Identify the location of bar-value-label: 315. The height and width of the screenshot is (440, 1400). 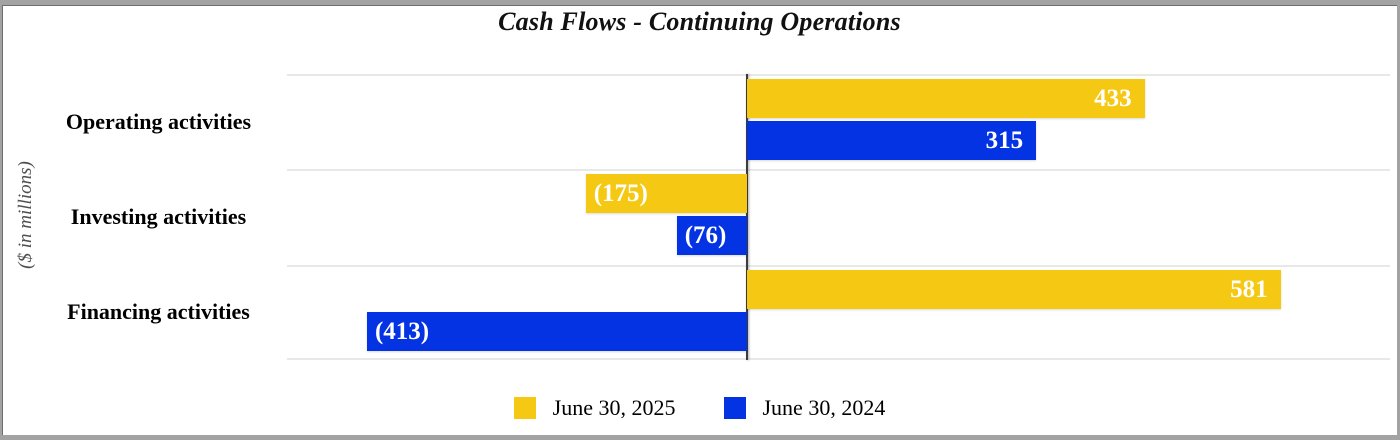
(1004, 140).